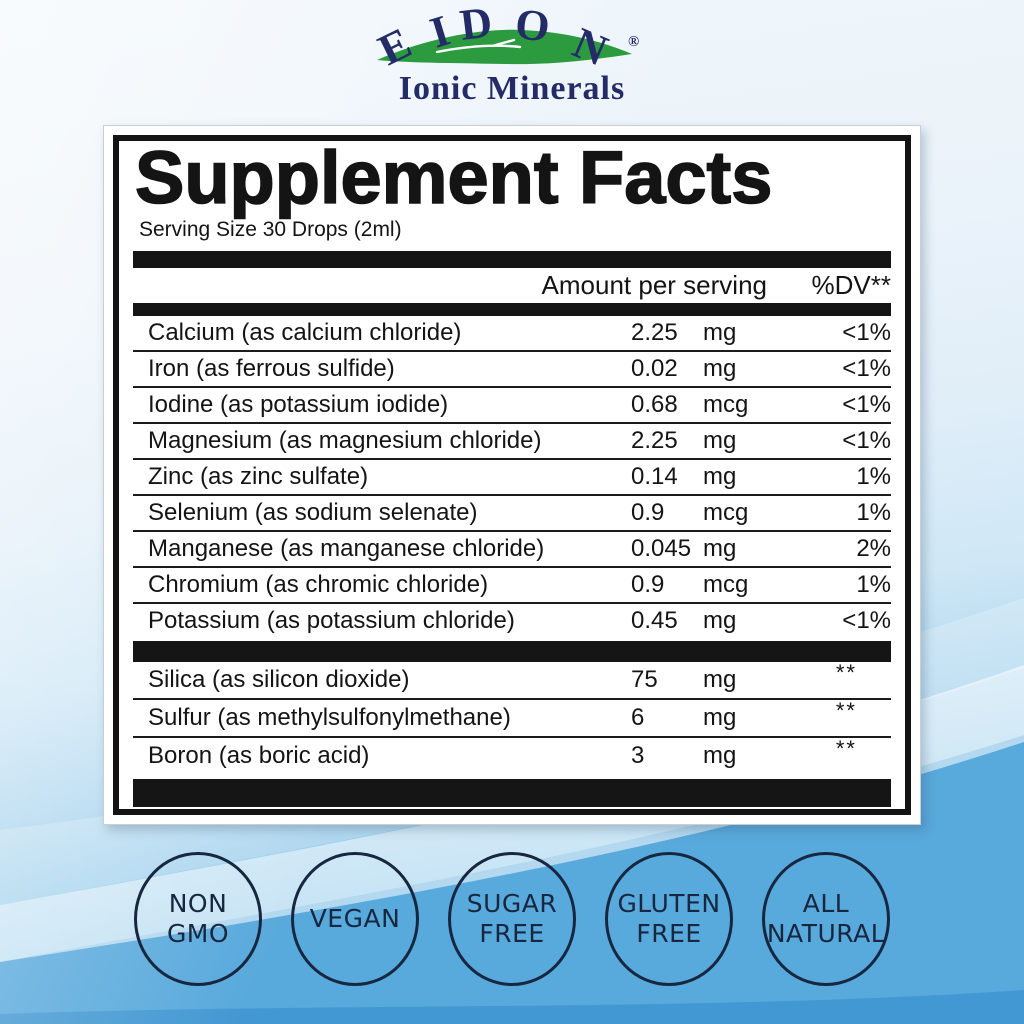  Describe the element at coordinates (851, 285) in the screenshot. I see `column-header-dv: %DV**` at that location.